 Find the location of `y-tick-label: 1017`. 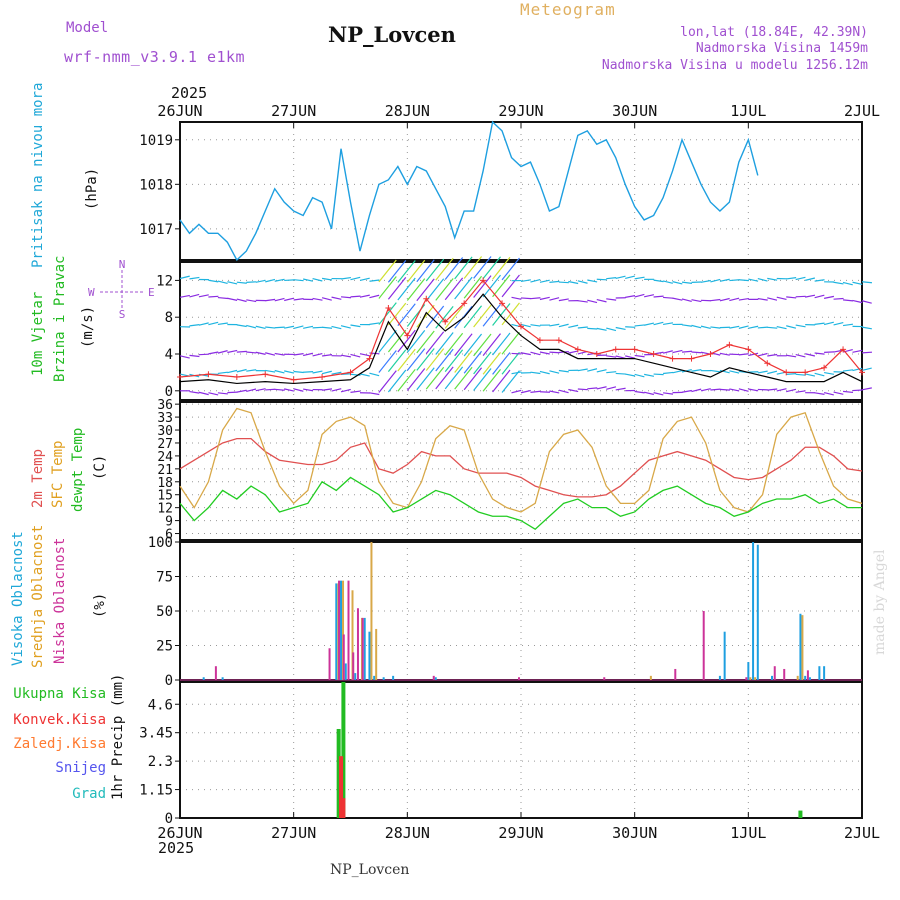

y-tick-label: 1017 is located at coordinates (156, 230).